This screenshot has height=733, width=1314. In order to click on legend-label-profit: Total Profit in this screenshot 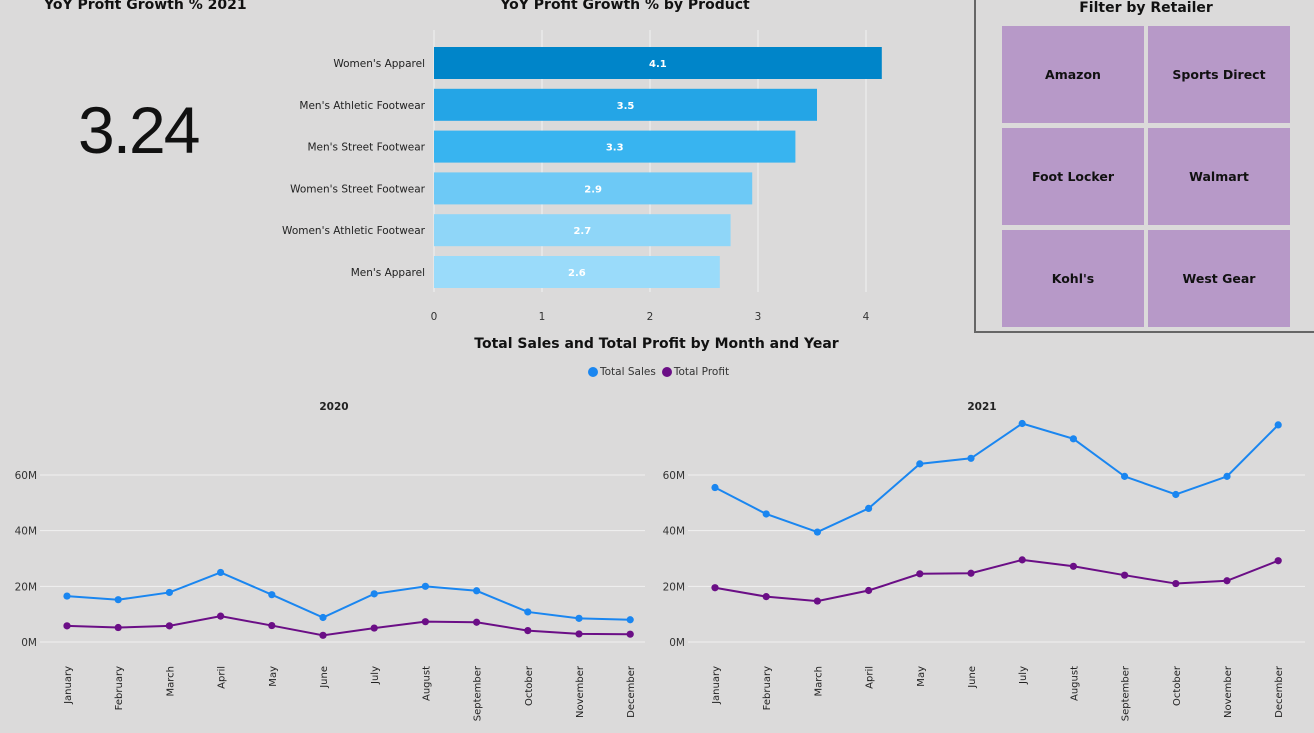, I will do `click(701, 372)`.